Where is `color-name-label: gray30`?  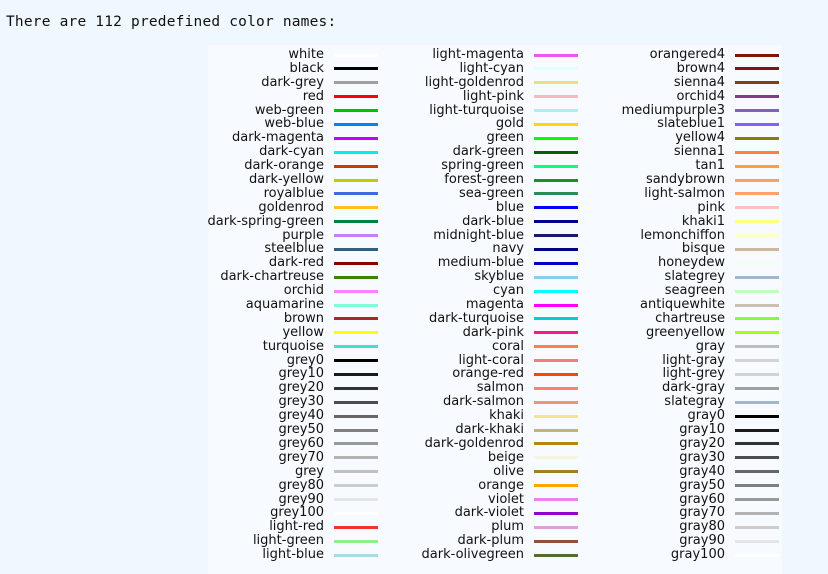 color-name-label: gray30 is located at coordinates (702, 457).